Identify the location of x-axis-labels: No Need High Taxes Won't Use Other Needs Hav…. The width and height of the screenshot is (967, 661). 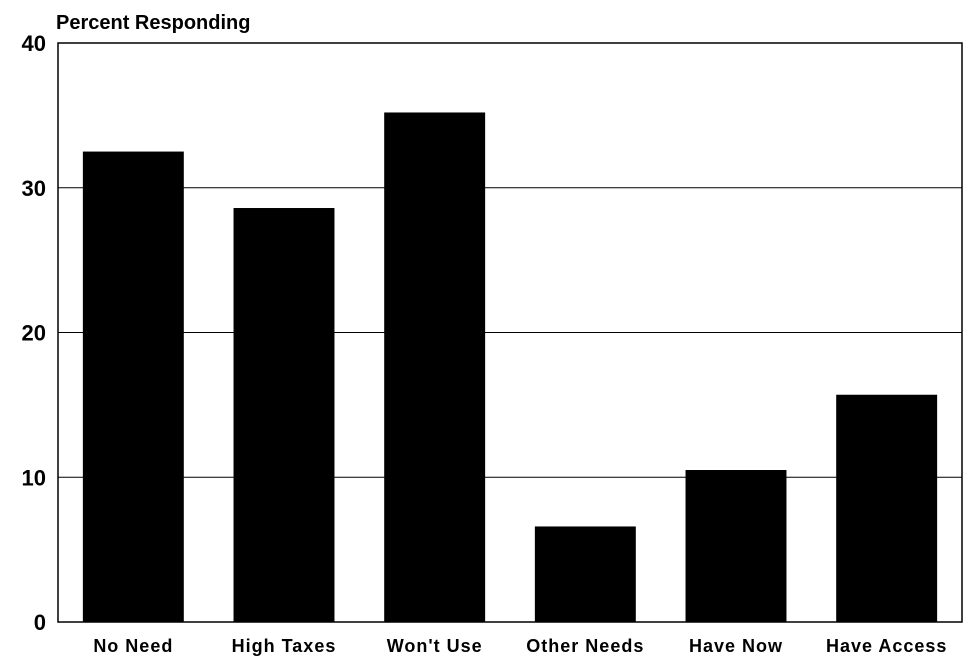
(520, 646).